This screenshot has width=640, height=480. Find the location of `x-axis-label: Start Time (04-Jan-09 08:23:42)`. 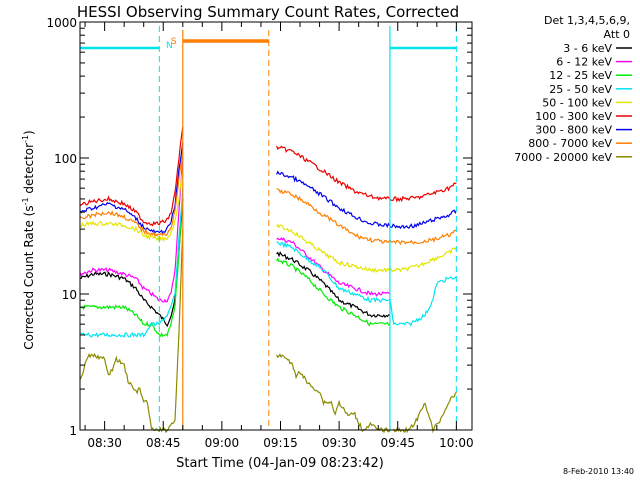

x-axis-label: Start Time (04-Jan-09 08:23:42) is located at coordinates (280, 463).